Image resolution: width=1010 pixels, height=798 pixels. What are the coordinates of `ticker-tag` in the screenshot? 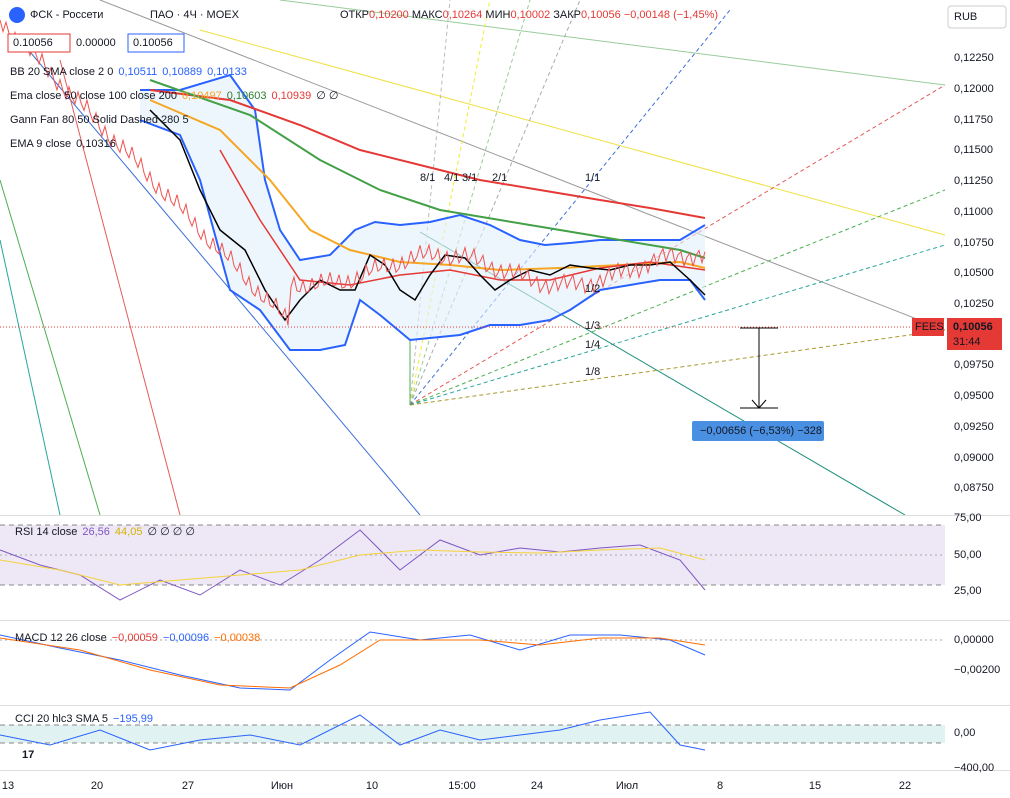 It's located at (928, 327).